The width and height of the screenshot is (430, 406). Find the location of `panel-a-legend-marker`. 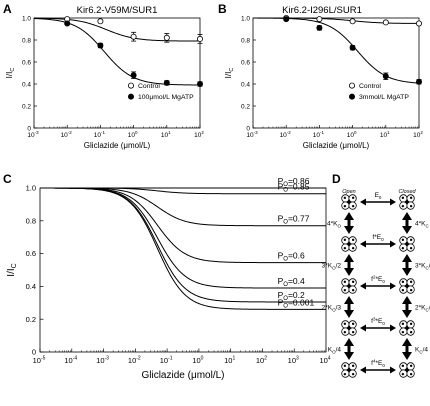

panel-a-legend-marker is located at coordinates (130, 96).